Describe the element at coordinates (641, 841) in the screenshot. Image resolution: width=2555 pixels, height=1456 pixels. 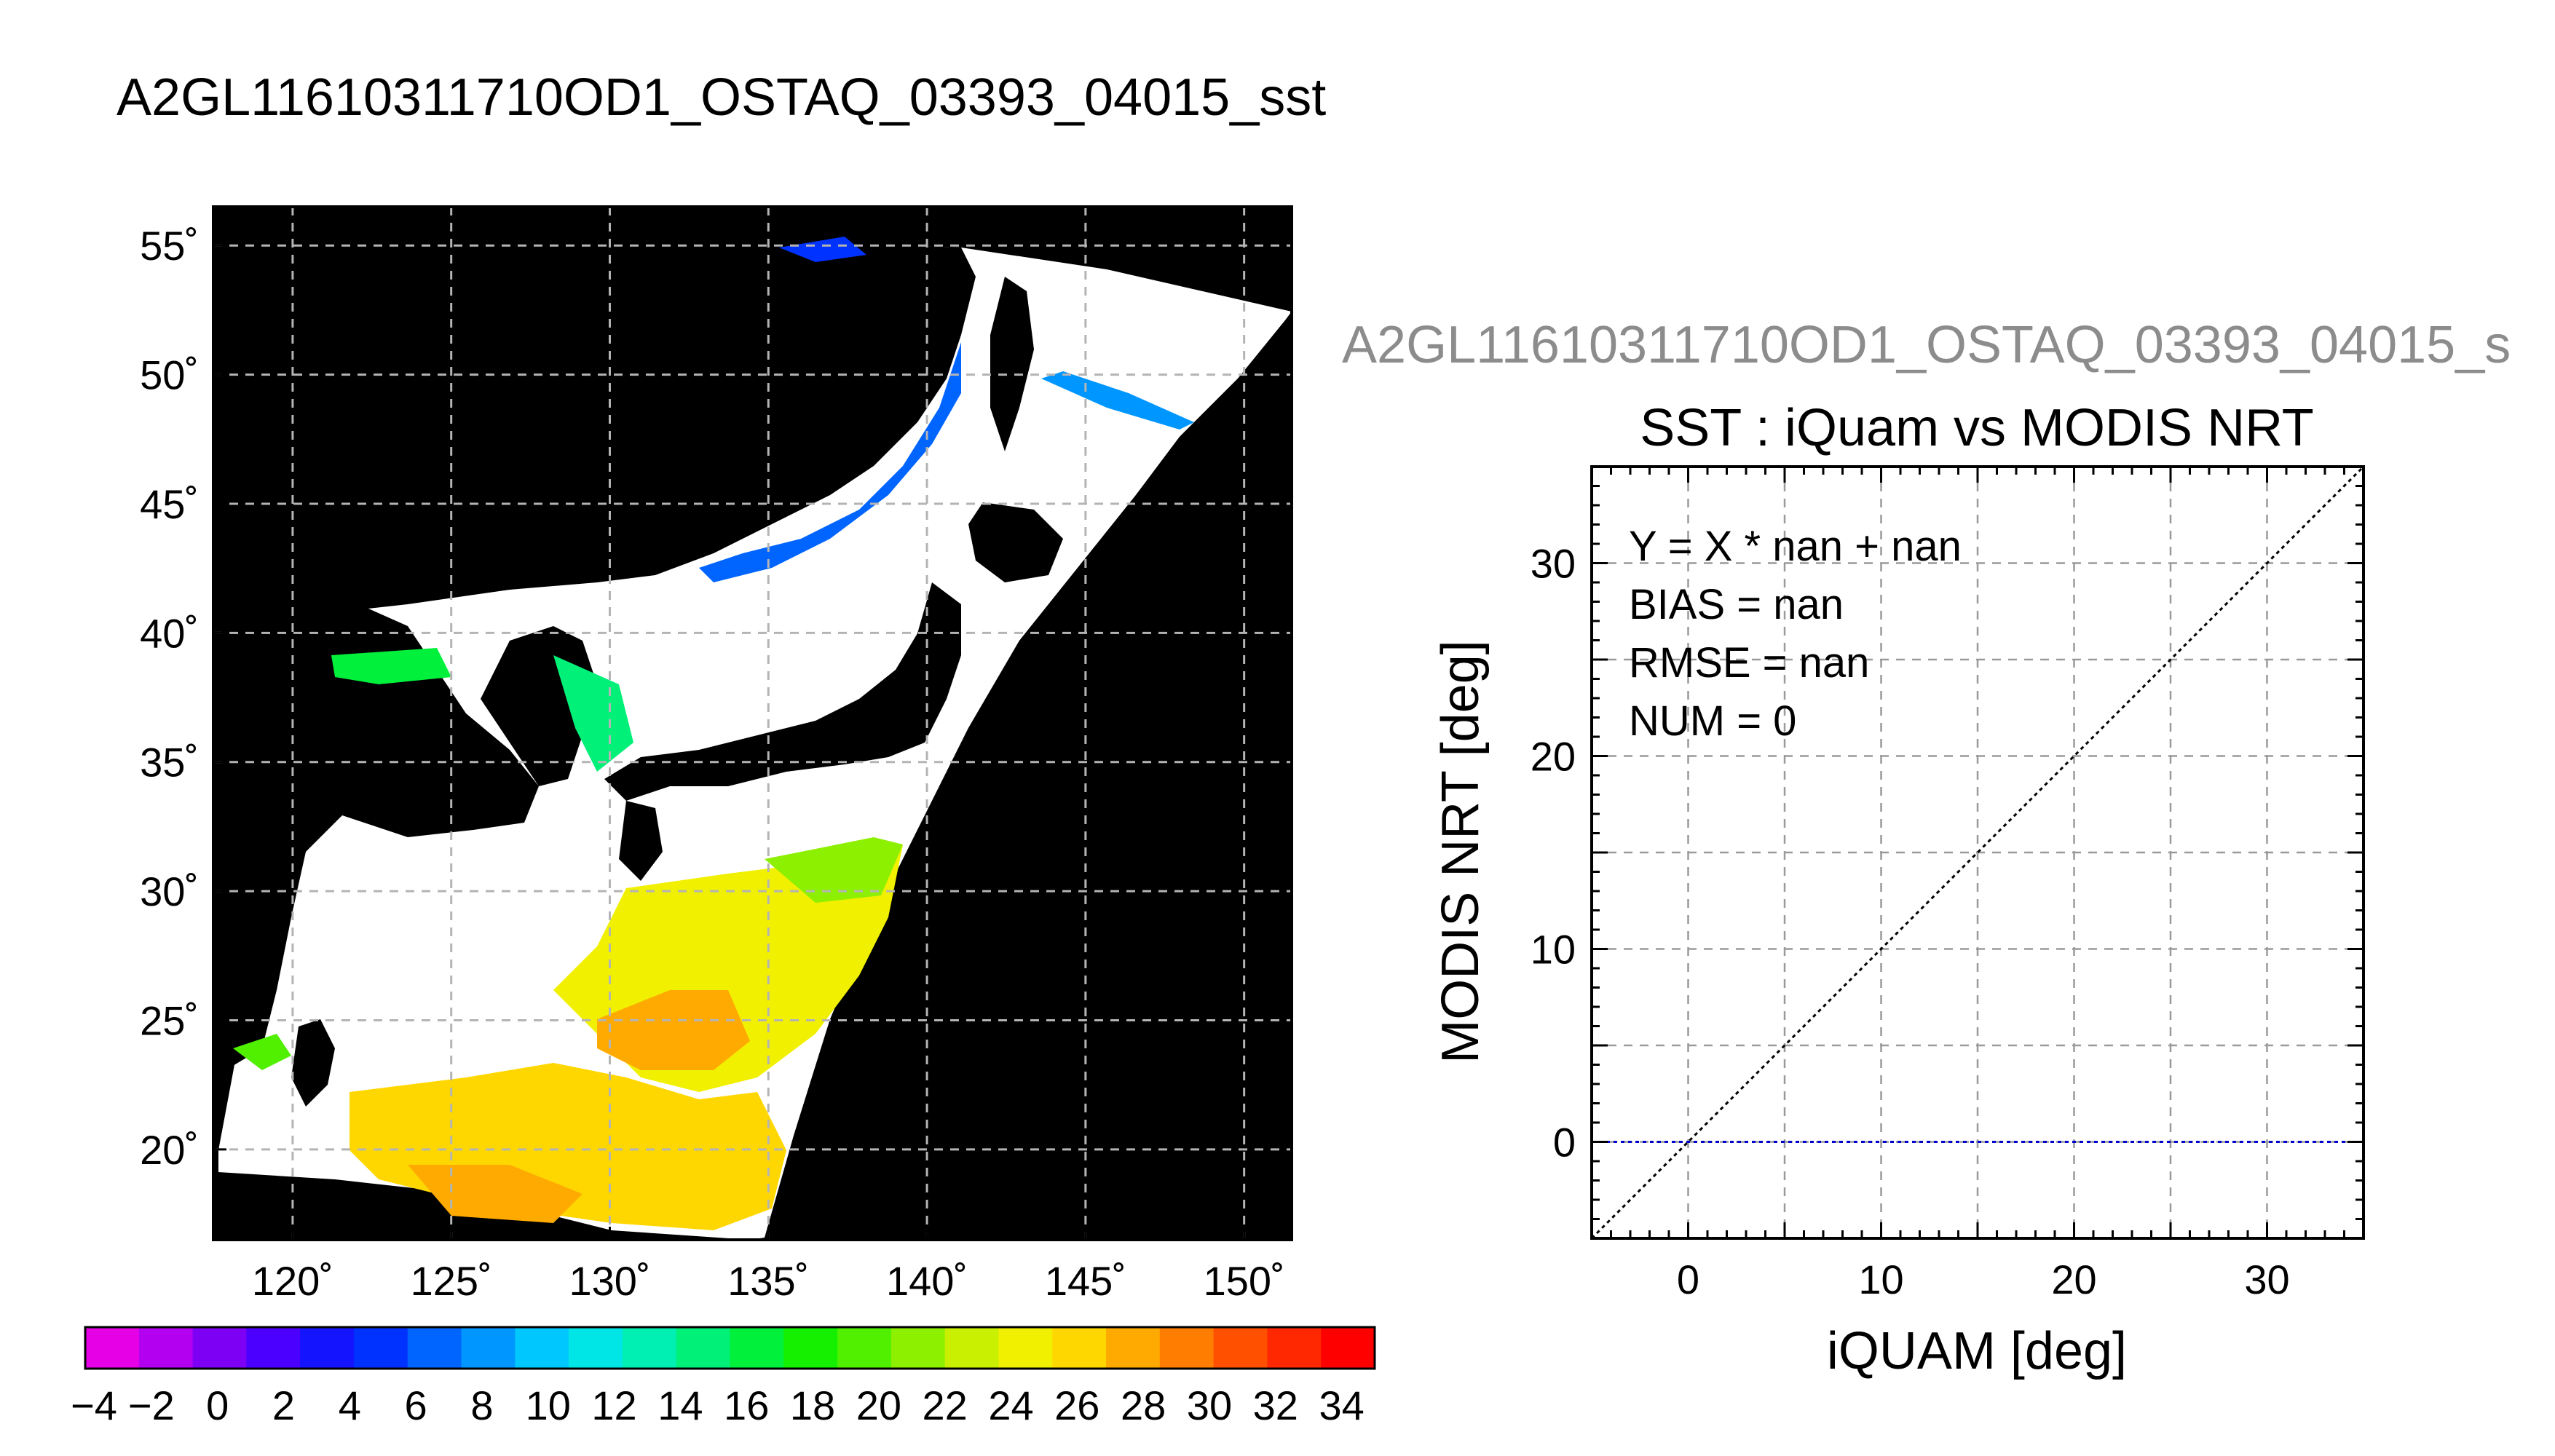
I see `land-kyushu` at that location.